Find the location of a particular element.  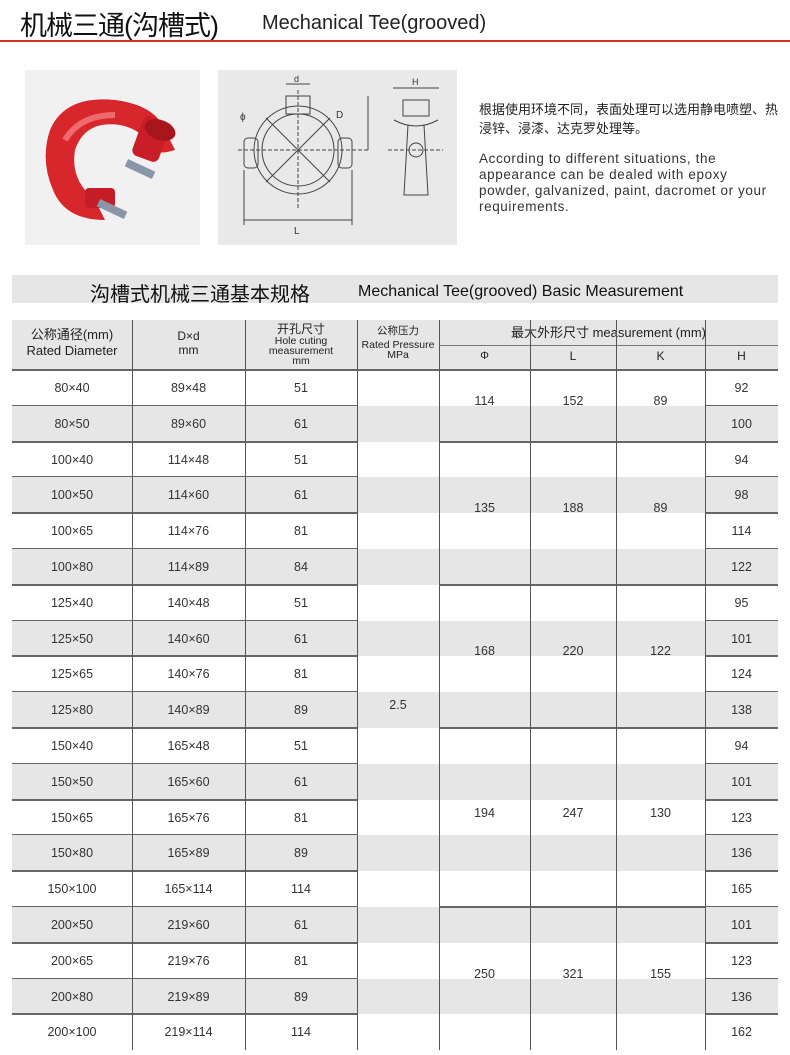

cell-rated-diameter: 150×100 is located at coordinates (72, 889).